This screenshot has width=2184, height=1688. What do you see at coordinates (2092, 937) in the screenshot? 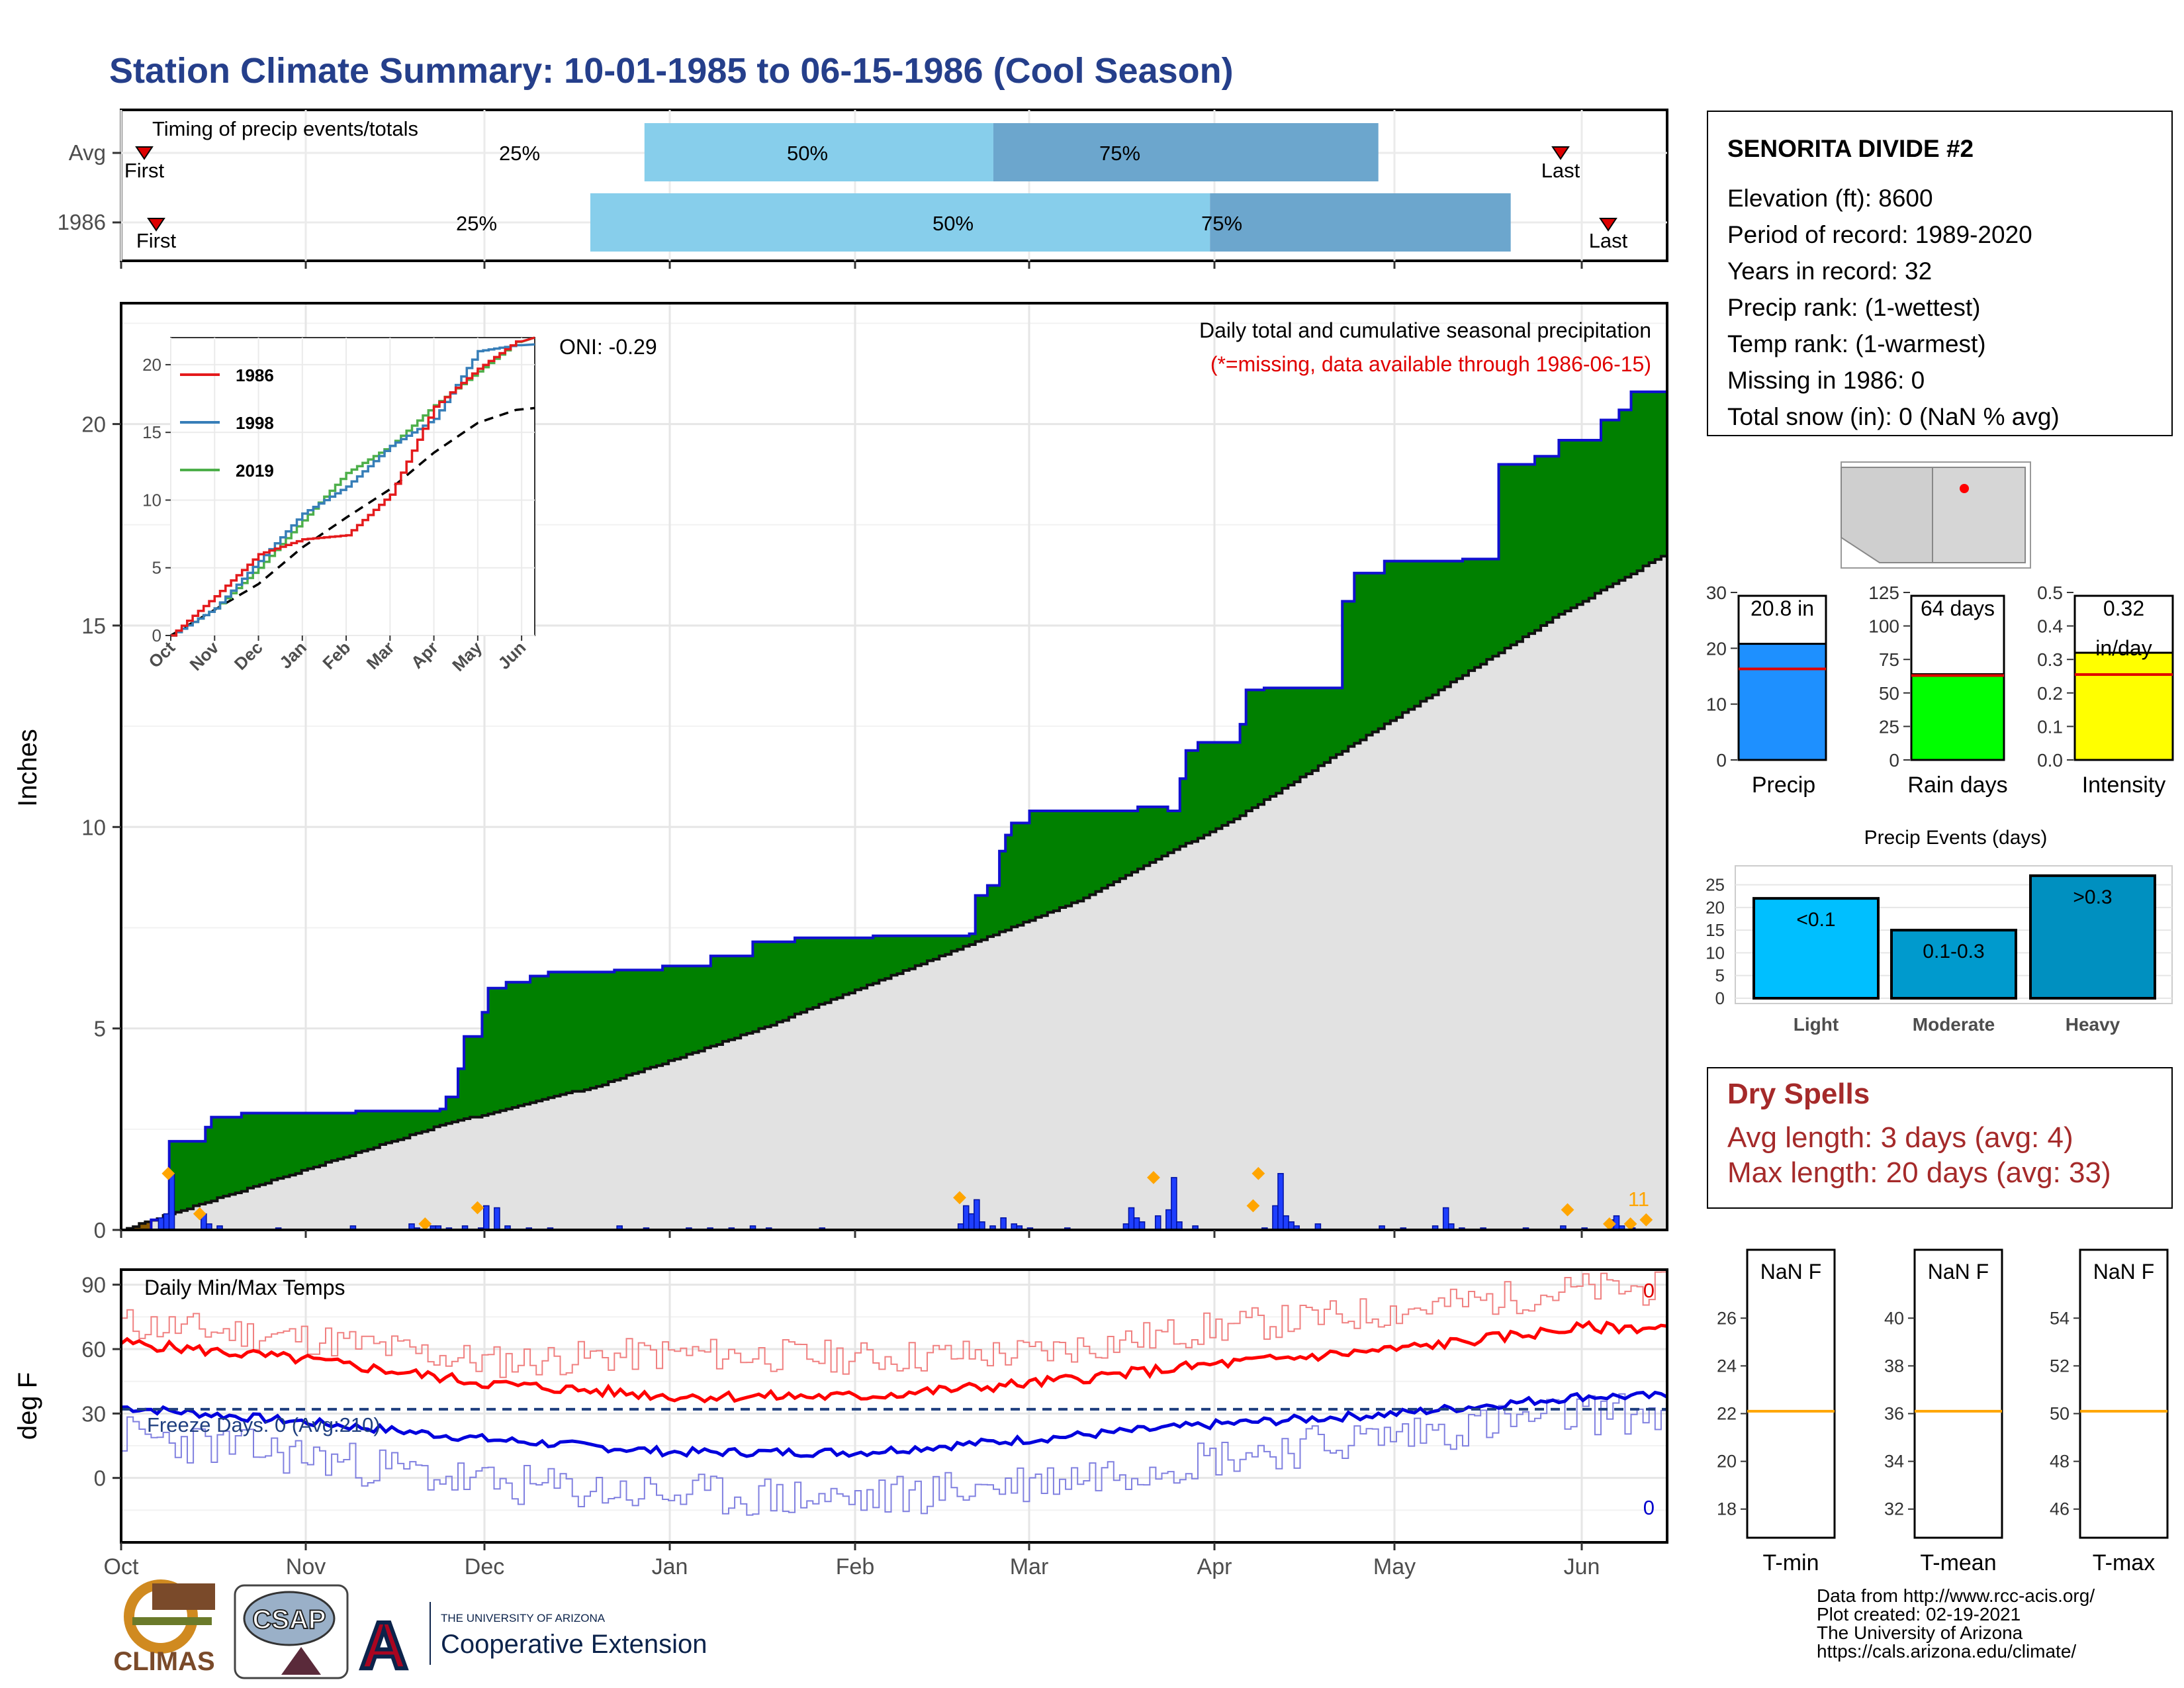
I see `events-bar-heavy` at bounding box center [2092, 937].